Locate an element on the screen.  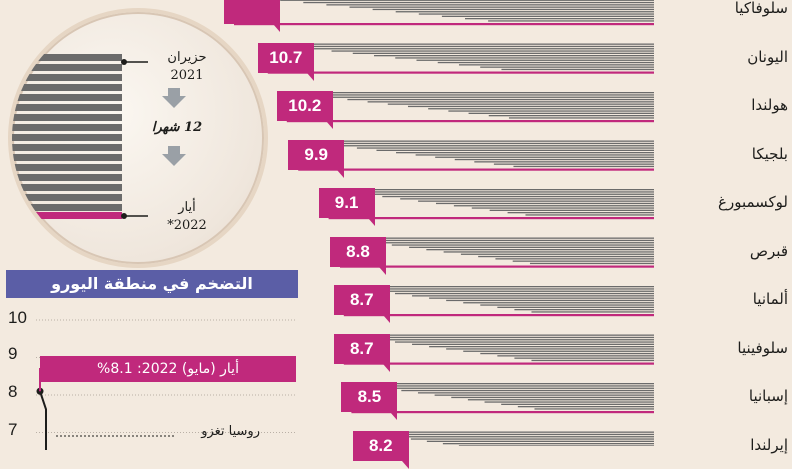
legend-start-year: 2021 is located at coordinates (187, 75).